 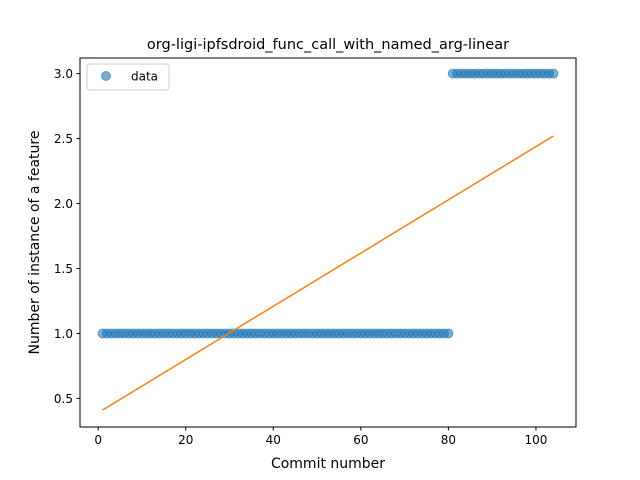 I want to click on x-tick-label: 100, so click(x=535, y=440).